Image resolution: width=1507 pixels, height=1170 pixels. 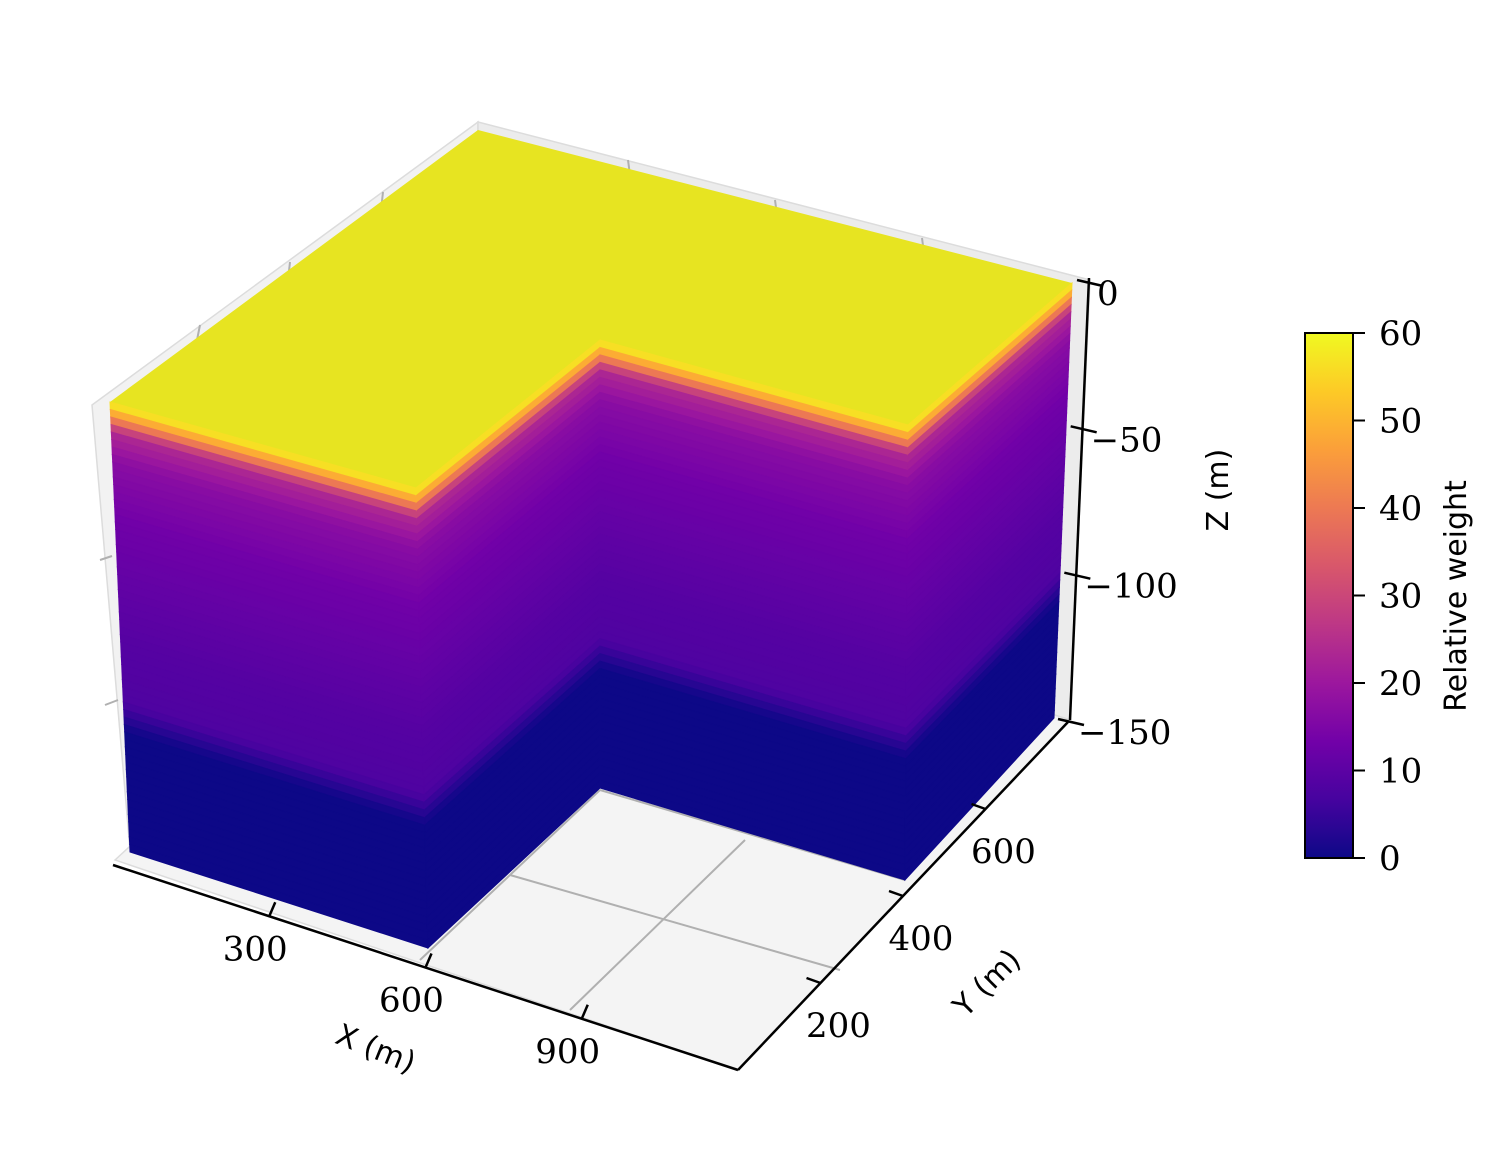 I want to click on colorbar-ticks: 0 10 20 30 40 50 60, so click(x=1387, y=596).